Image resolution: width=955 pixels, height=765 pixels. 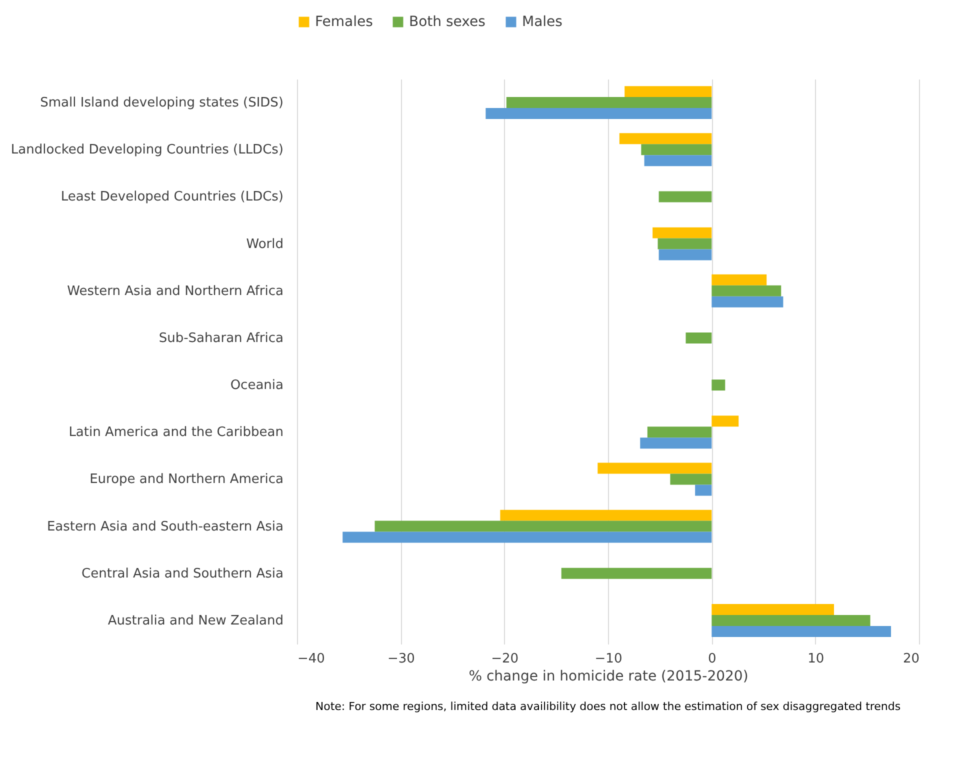 What do you see at coordinates (183, 574) in the screenshot?
I see `y-tick-label: Central Asia and Southern Asia` at bounding box center [183, 574].